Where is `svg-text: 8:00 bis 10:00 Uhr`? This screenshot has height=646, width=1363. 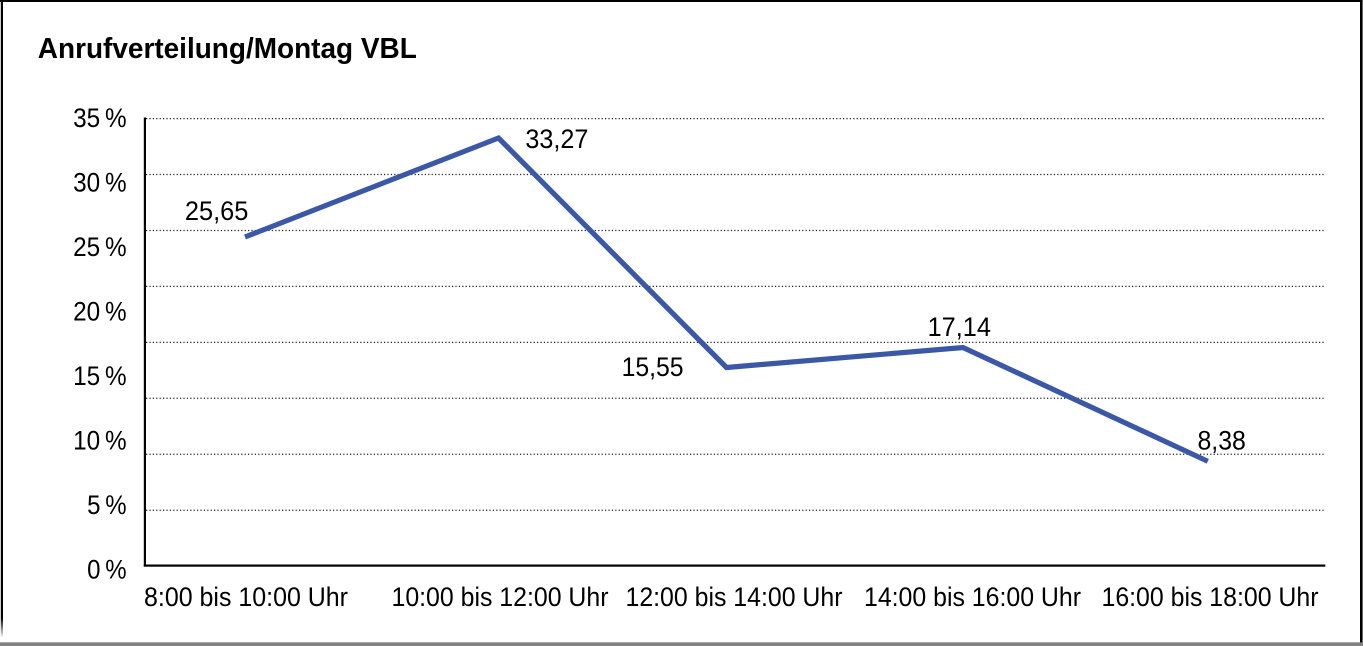 svg-text: 8:00 bis 10:00 Uhr is located at coordinates (246, 597).